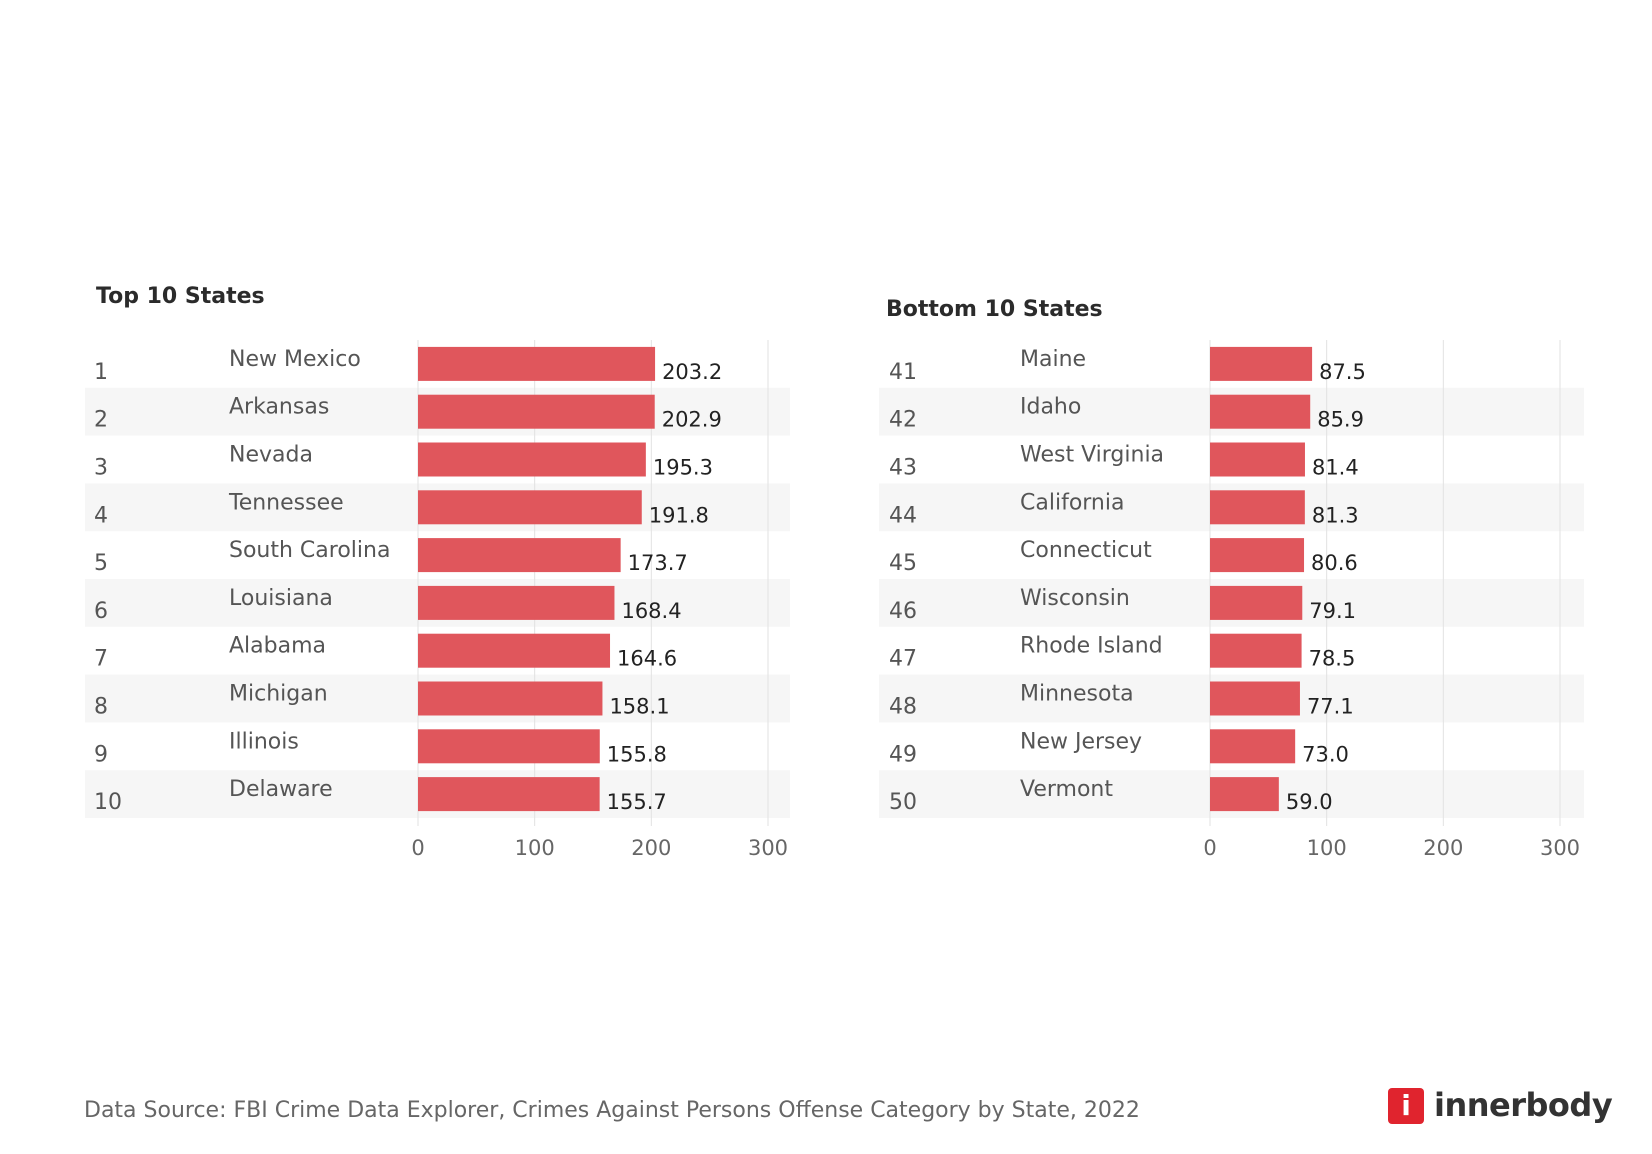 The image size is (1652, 1154). Describe the element at coordinates (1332, 659) in the screenshot. I see `value-label: 78.5` at that location.